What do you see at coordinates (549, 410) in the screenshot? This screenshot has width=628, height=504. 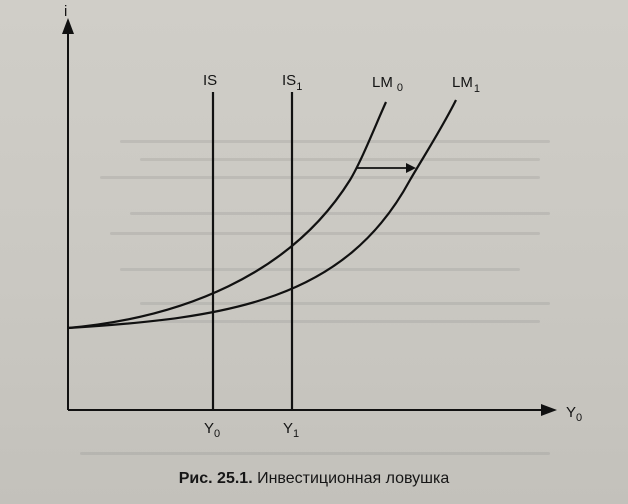 I see `x-axis-arrowhead` at bounding box center [549, 410].